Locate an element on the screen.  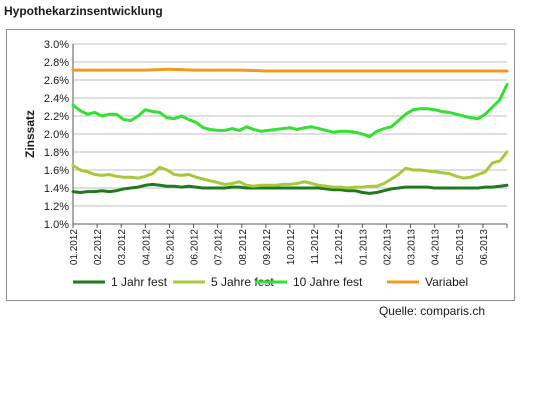
x-tick-label: 09.2012 is located at coordinates (267, 247).